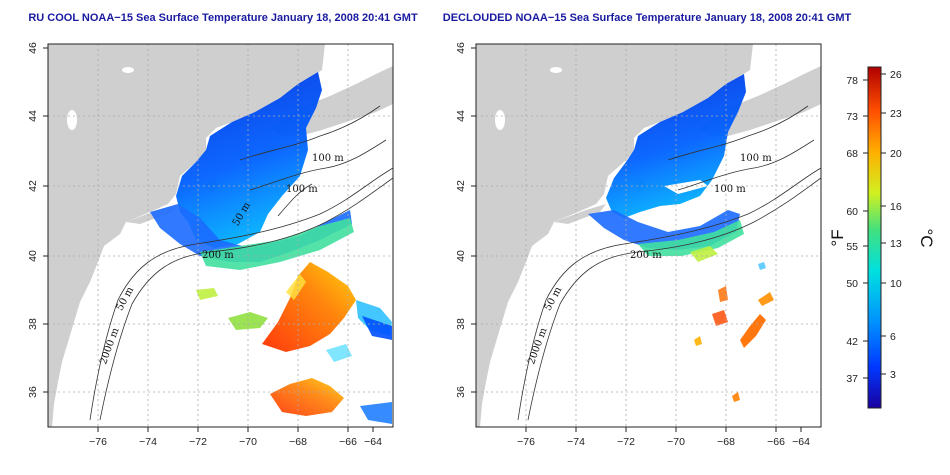 The image size is (950, 475). I want to click on celsius-tick-label: 16, so click(896, 207).